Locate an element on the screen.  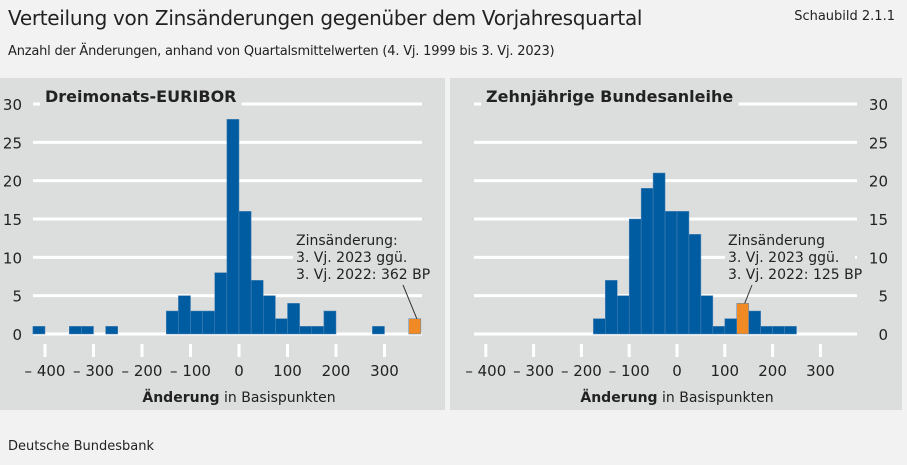
annotation-text: 3. Vj. 2022: 125 BP is located at coordinates (795, 275).